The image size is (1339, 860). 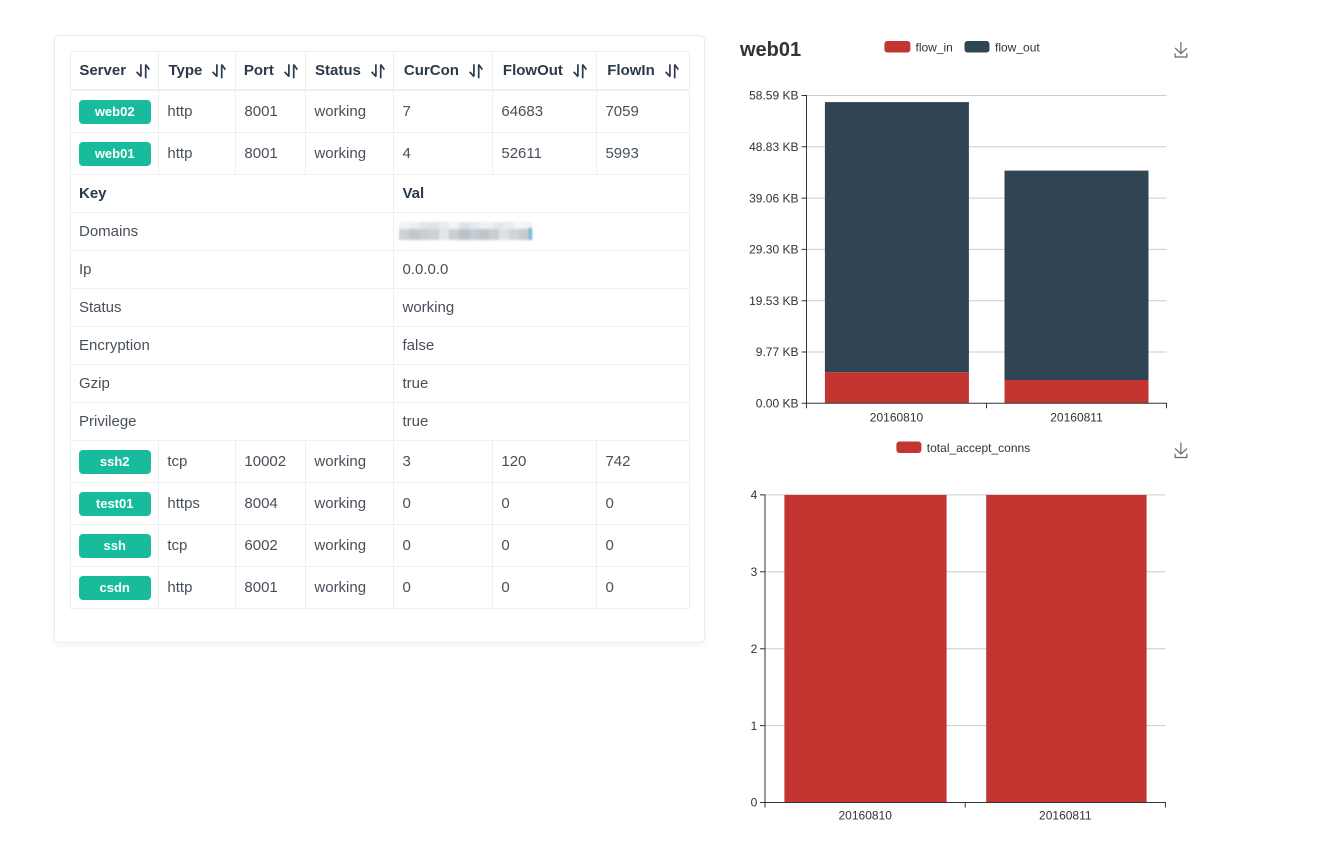 I want to click on svg-text: web01, so click(x=770, y=50).